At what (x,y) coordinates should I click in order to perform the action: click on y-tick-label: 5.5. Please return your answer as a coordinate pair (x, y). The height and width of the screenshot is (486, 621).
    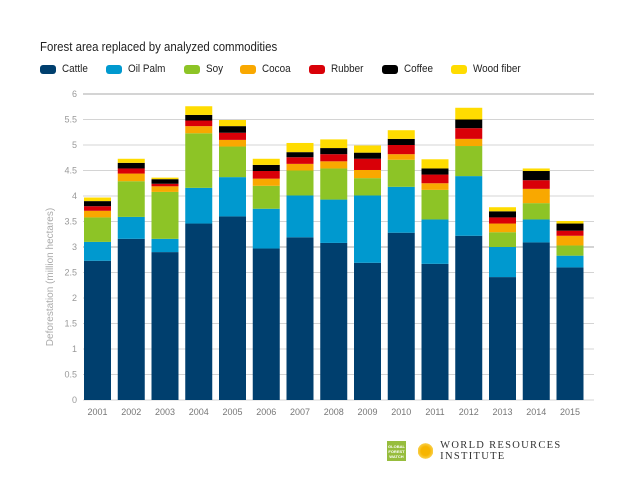
    Looking at the image, I should click on (70, 120).